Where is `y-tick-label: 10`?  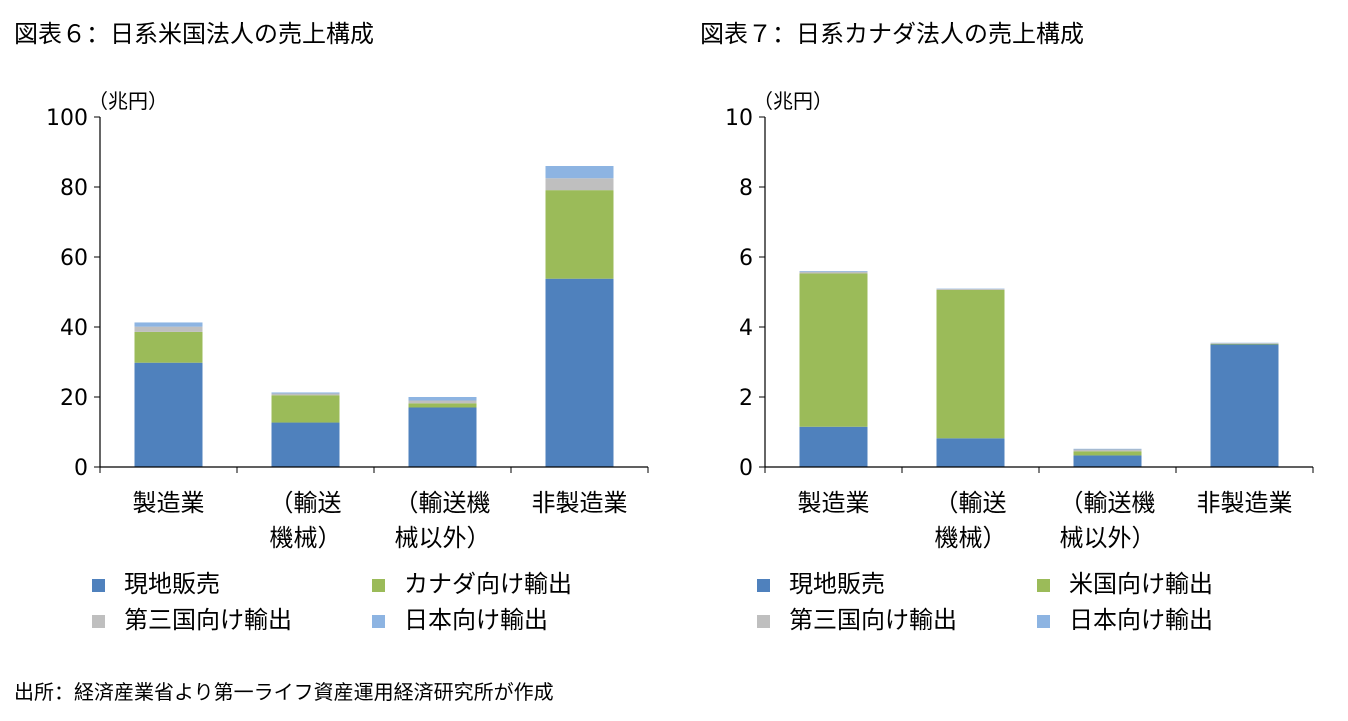 y-tick-label: 10 is located at coordinates (739, 118).